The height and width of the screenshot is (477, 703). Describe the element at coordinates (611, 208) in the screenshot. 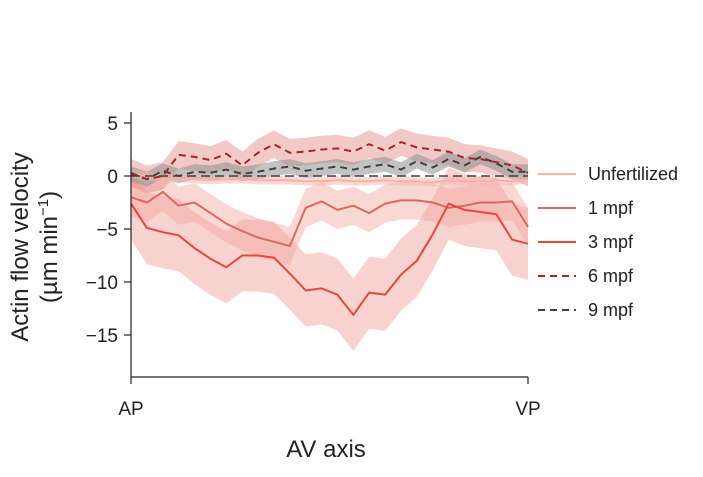

I see `legend-label-1-mpf: 1 mpf` at that location.